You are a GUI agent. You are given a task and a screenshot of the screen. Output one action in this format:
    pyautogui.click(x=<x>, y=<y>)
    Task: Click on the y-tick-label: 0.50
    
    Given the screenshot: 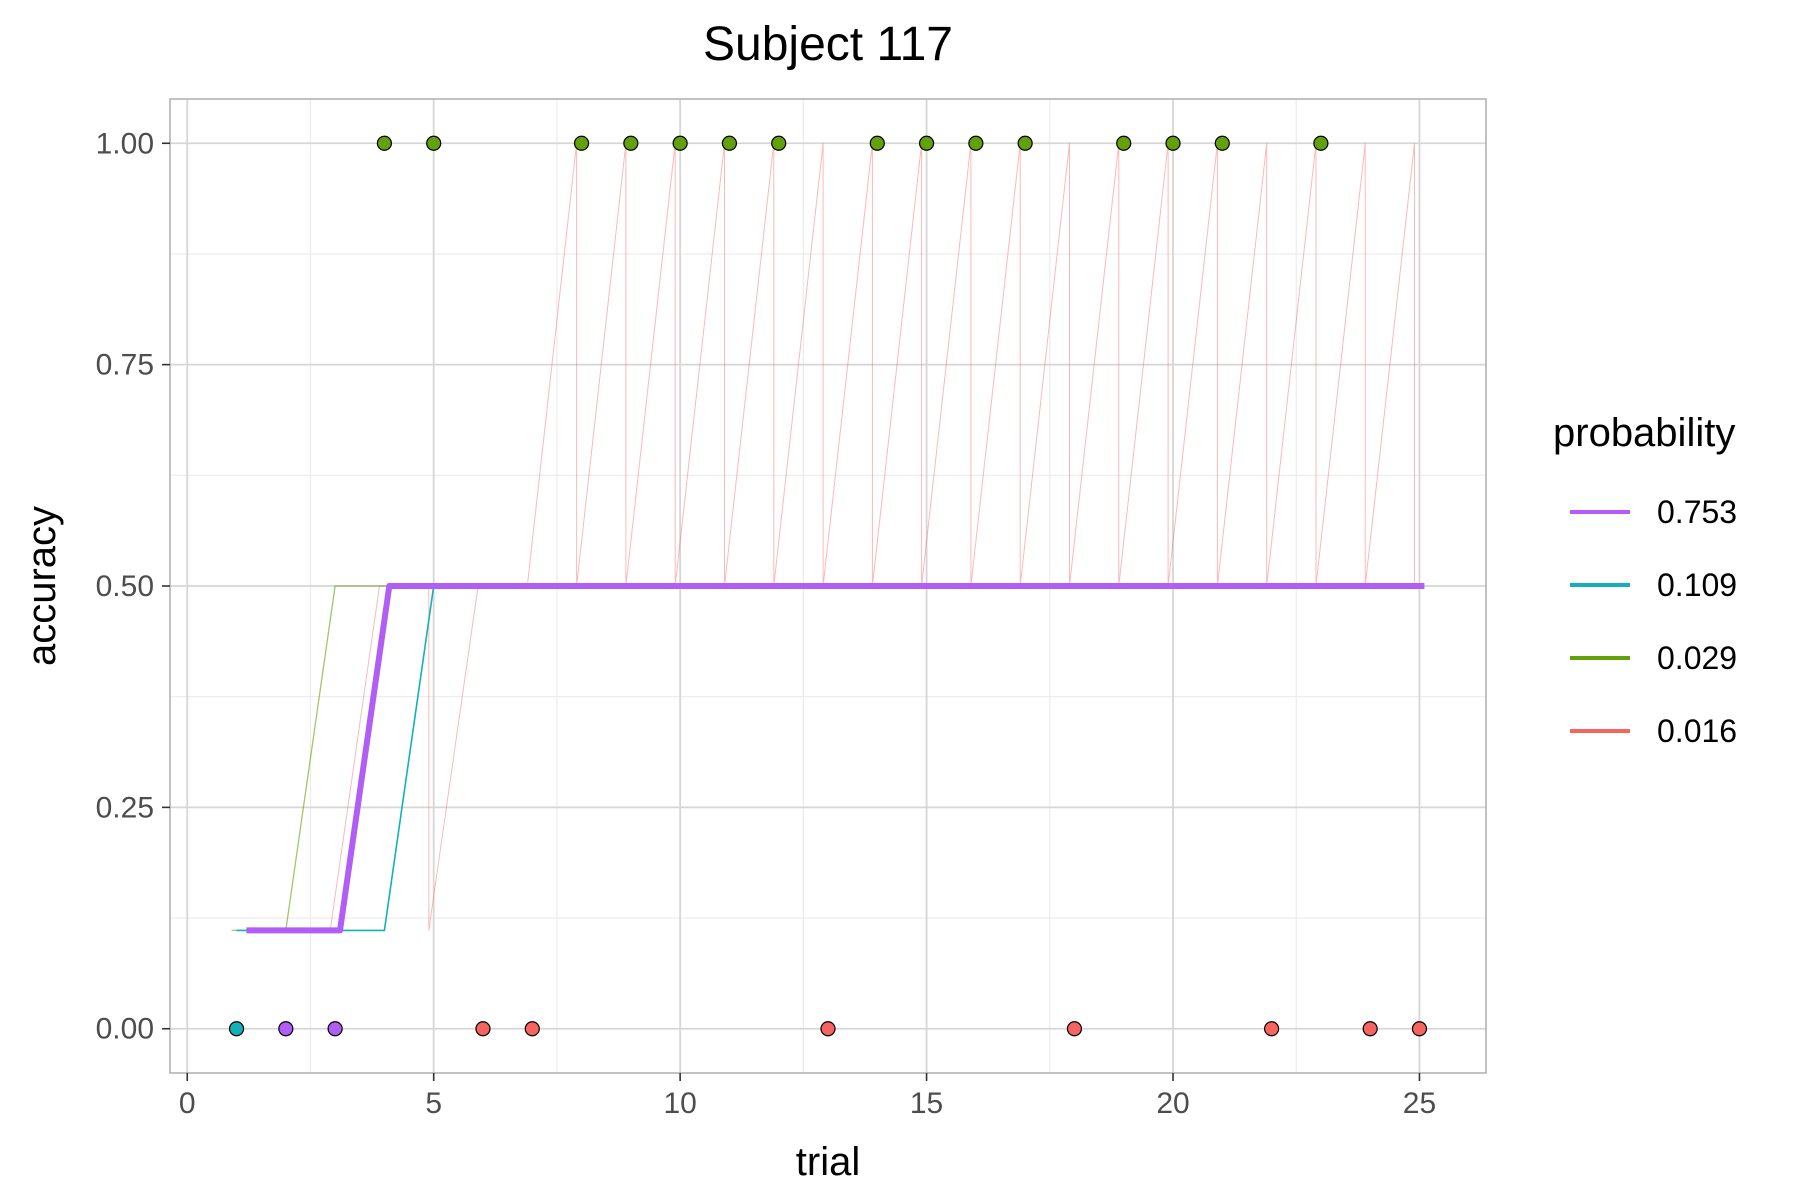 What is the action you would take?
    pyautogui.click(x=125, y=586)
    